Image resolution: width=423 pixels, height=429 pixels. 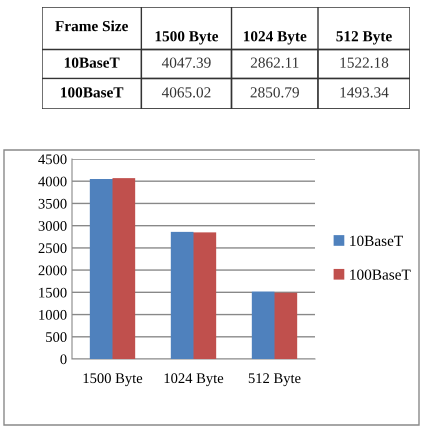 I want to click on data-label: 4065.02, so click(x=186, y=92).